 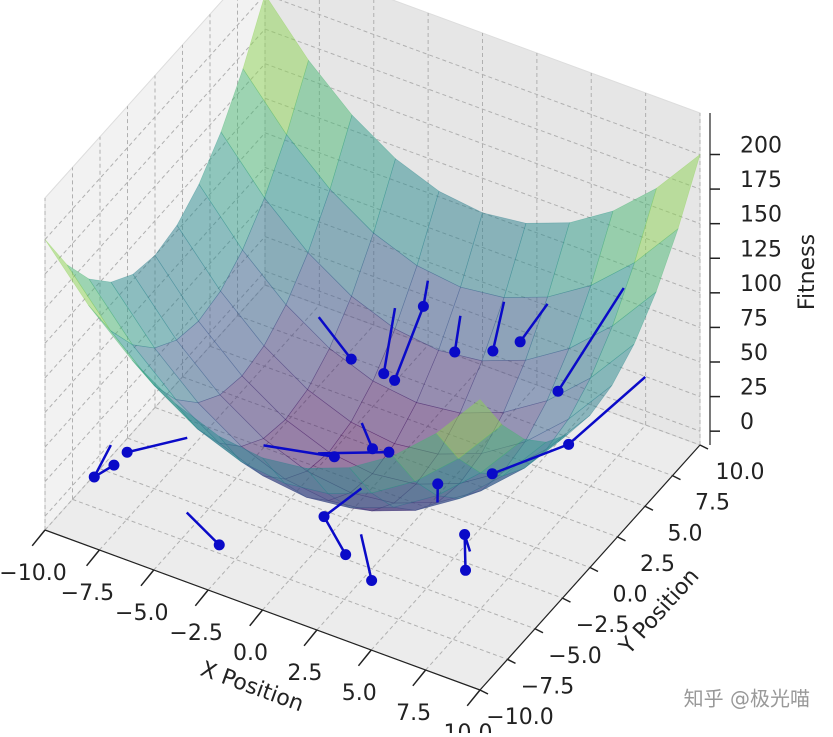 What do you see at coordinates (761, 146) in the screenshot?
I see `z-tick-label: 200` at bounding box center [761, 146].